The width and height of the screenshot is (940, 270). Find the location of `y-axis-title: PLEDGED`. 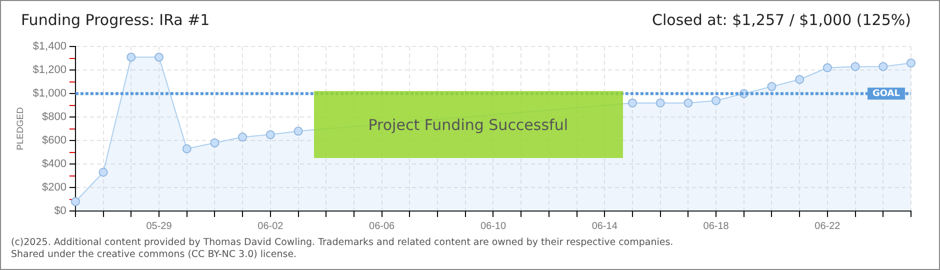

y-axis-title: PLEDGED is located at coordinates (19, 128).